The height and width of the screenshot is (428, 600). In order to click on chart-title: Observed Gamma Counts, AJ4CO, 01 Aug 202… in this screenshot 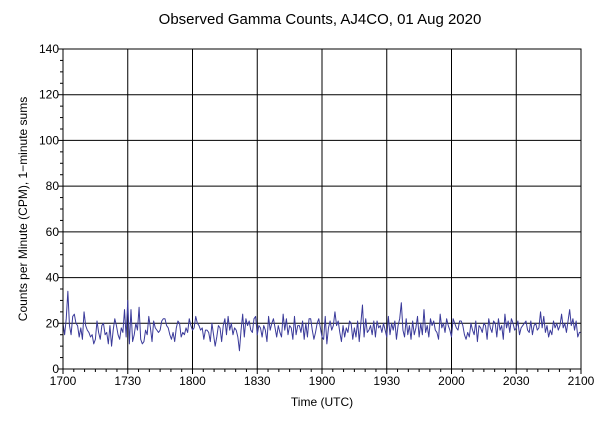, I will do `click(320, 19)`.